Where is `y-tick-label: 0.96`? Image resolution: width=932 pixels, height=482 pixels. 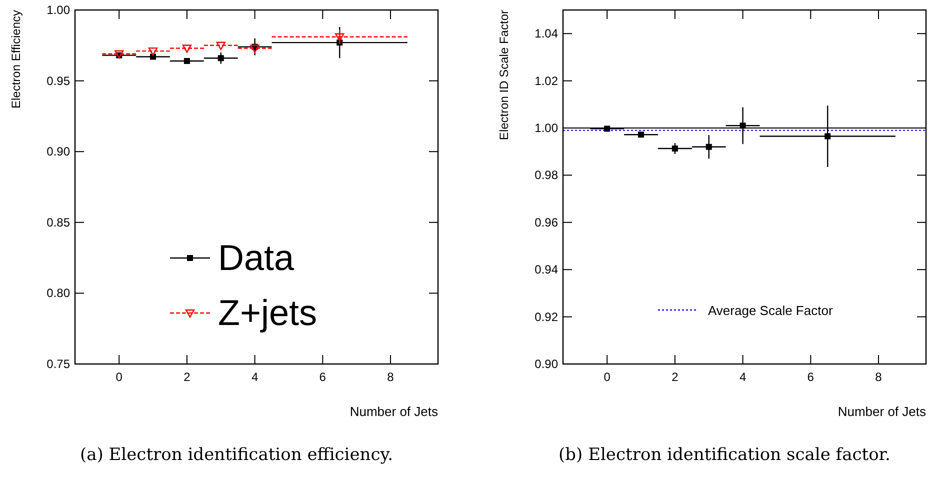 y-tick-label: 0.96 is located at coordinates (546, 222).